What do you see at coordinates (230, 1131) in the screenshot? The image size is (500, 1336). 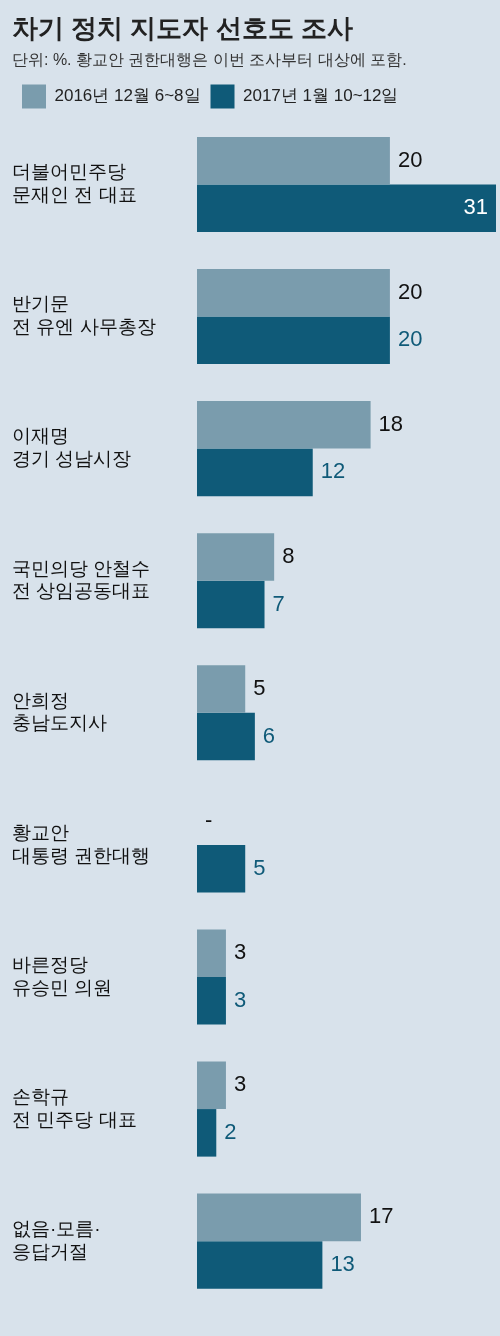 I see `data-label: 2` at bounding box center [230, 1131].